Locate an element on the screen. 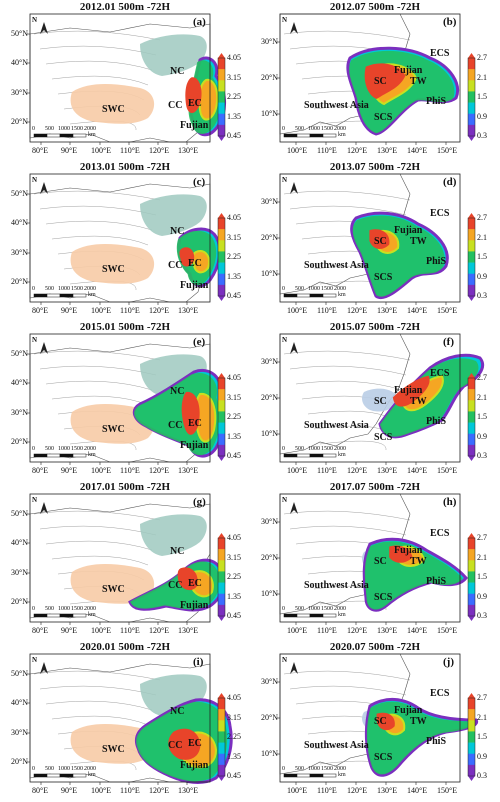 This screenshot has width=500, height=802. lon-label: 130°E is located at coordinates (188, 470).